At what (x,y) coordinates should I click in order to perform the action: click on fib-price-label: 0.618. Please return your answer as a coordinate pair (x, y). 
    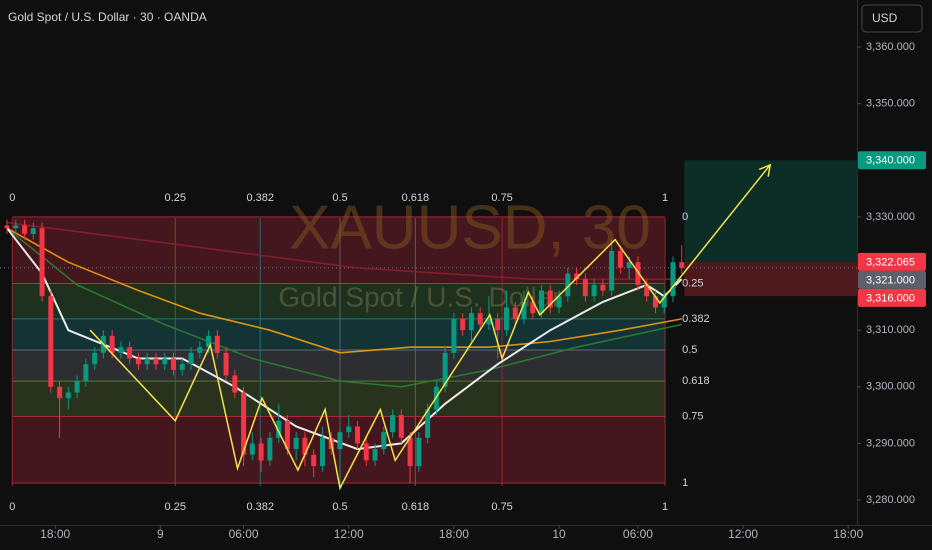
    Looking at the image, I should click on (696, 381).